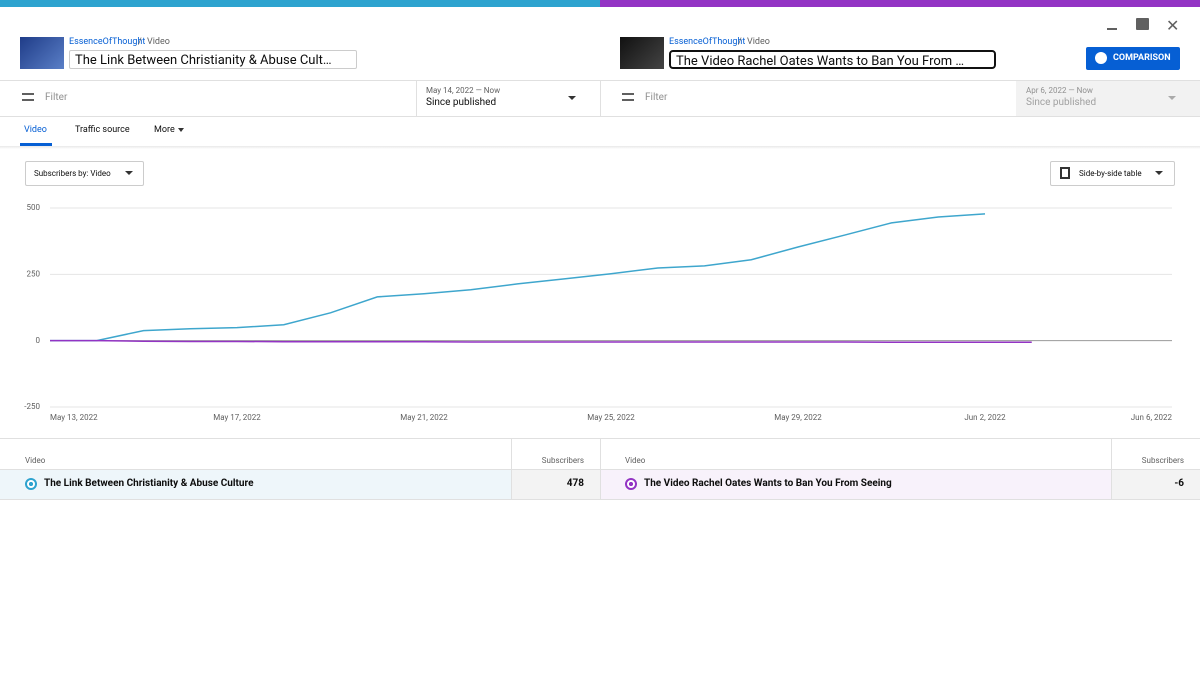 The height and width of the screenshot is (675, 1200). What do you see at coordinates (38, 340) in the screenshot?
I see `y-tick-label: 0` at bounding box center [38, 340].